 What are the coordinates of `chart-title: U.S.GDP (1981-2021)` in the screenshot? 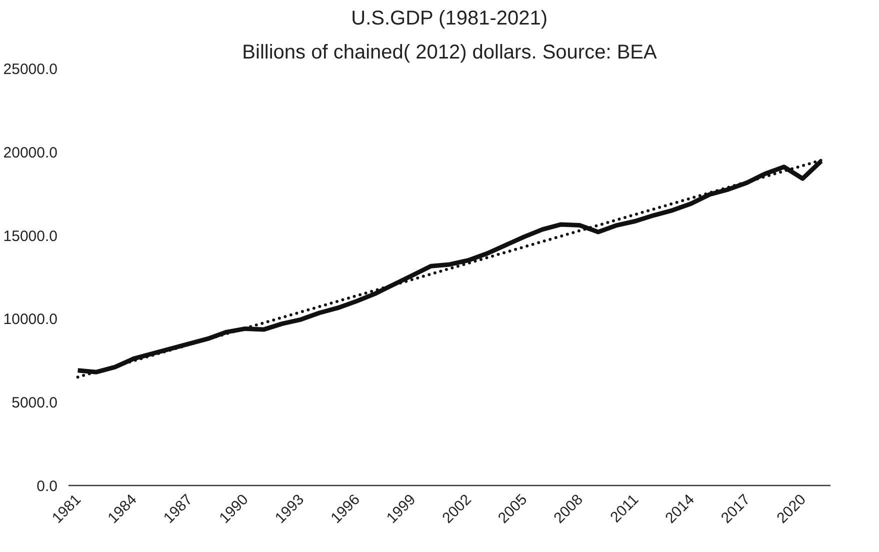 It's located at (449, 19).